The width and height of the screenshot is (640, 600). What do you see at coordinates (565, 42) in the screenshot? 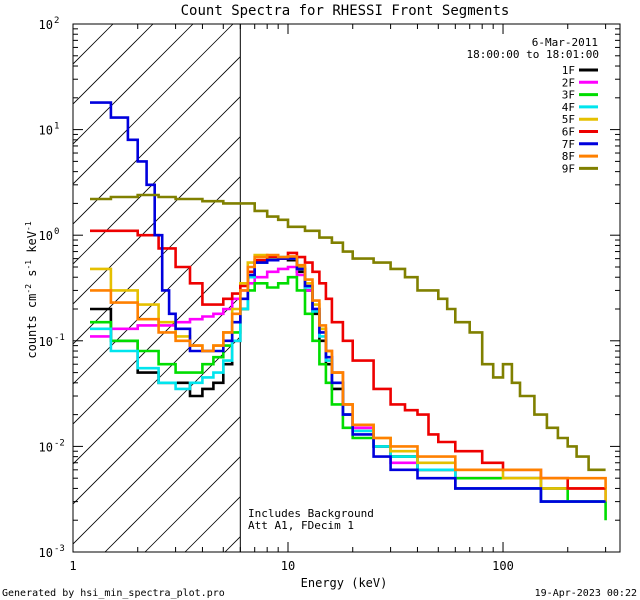
I see `date-label: 6-Mar-2011` at bounding box center [565, 42].